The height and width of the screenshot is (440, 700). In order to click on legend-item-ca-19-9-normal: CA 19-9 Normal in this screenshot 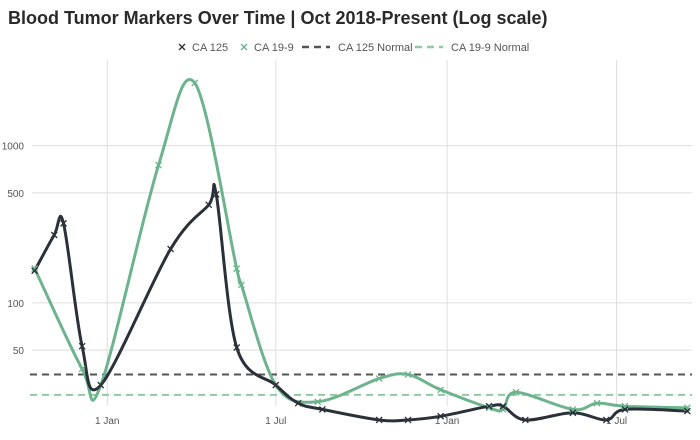, I will do `click(472, 48)`.